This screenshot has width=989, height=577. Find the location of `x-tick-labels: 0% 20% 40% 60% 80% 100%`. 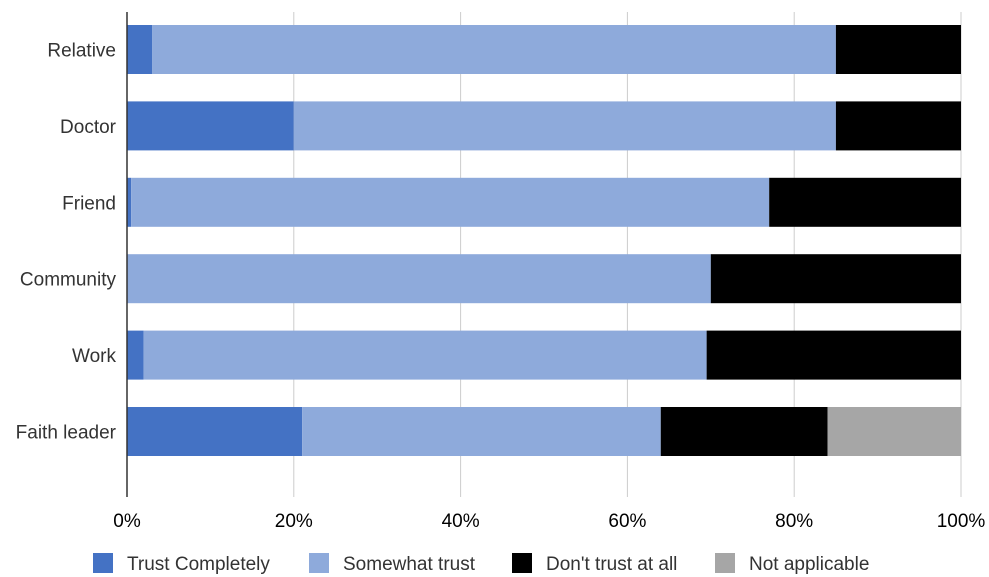

x-tick-labels: 0% 20% 40% 60% 80% 100% is located at coordinates (549, 521).